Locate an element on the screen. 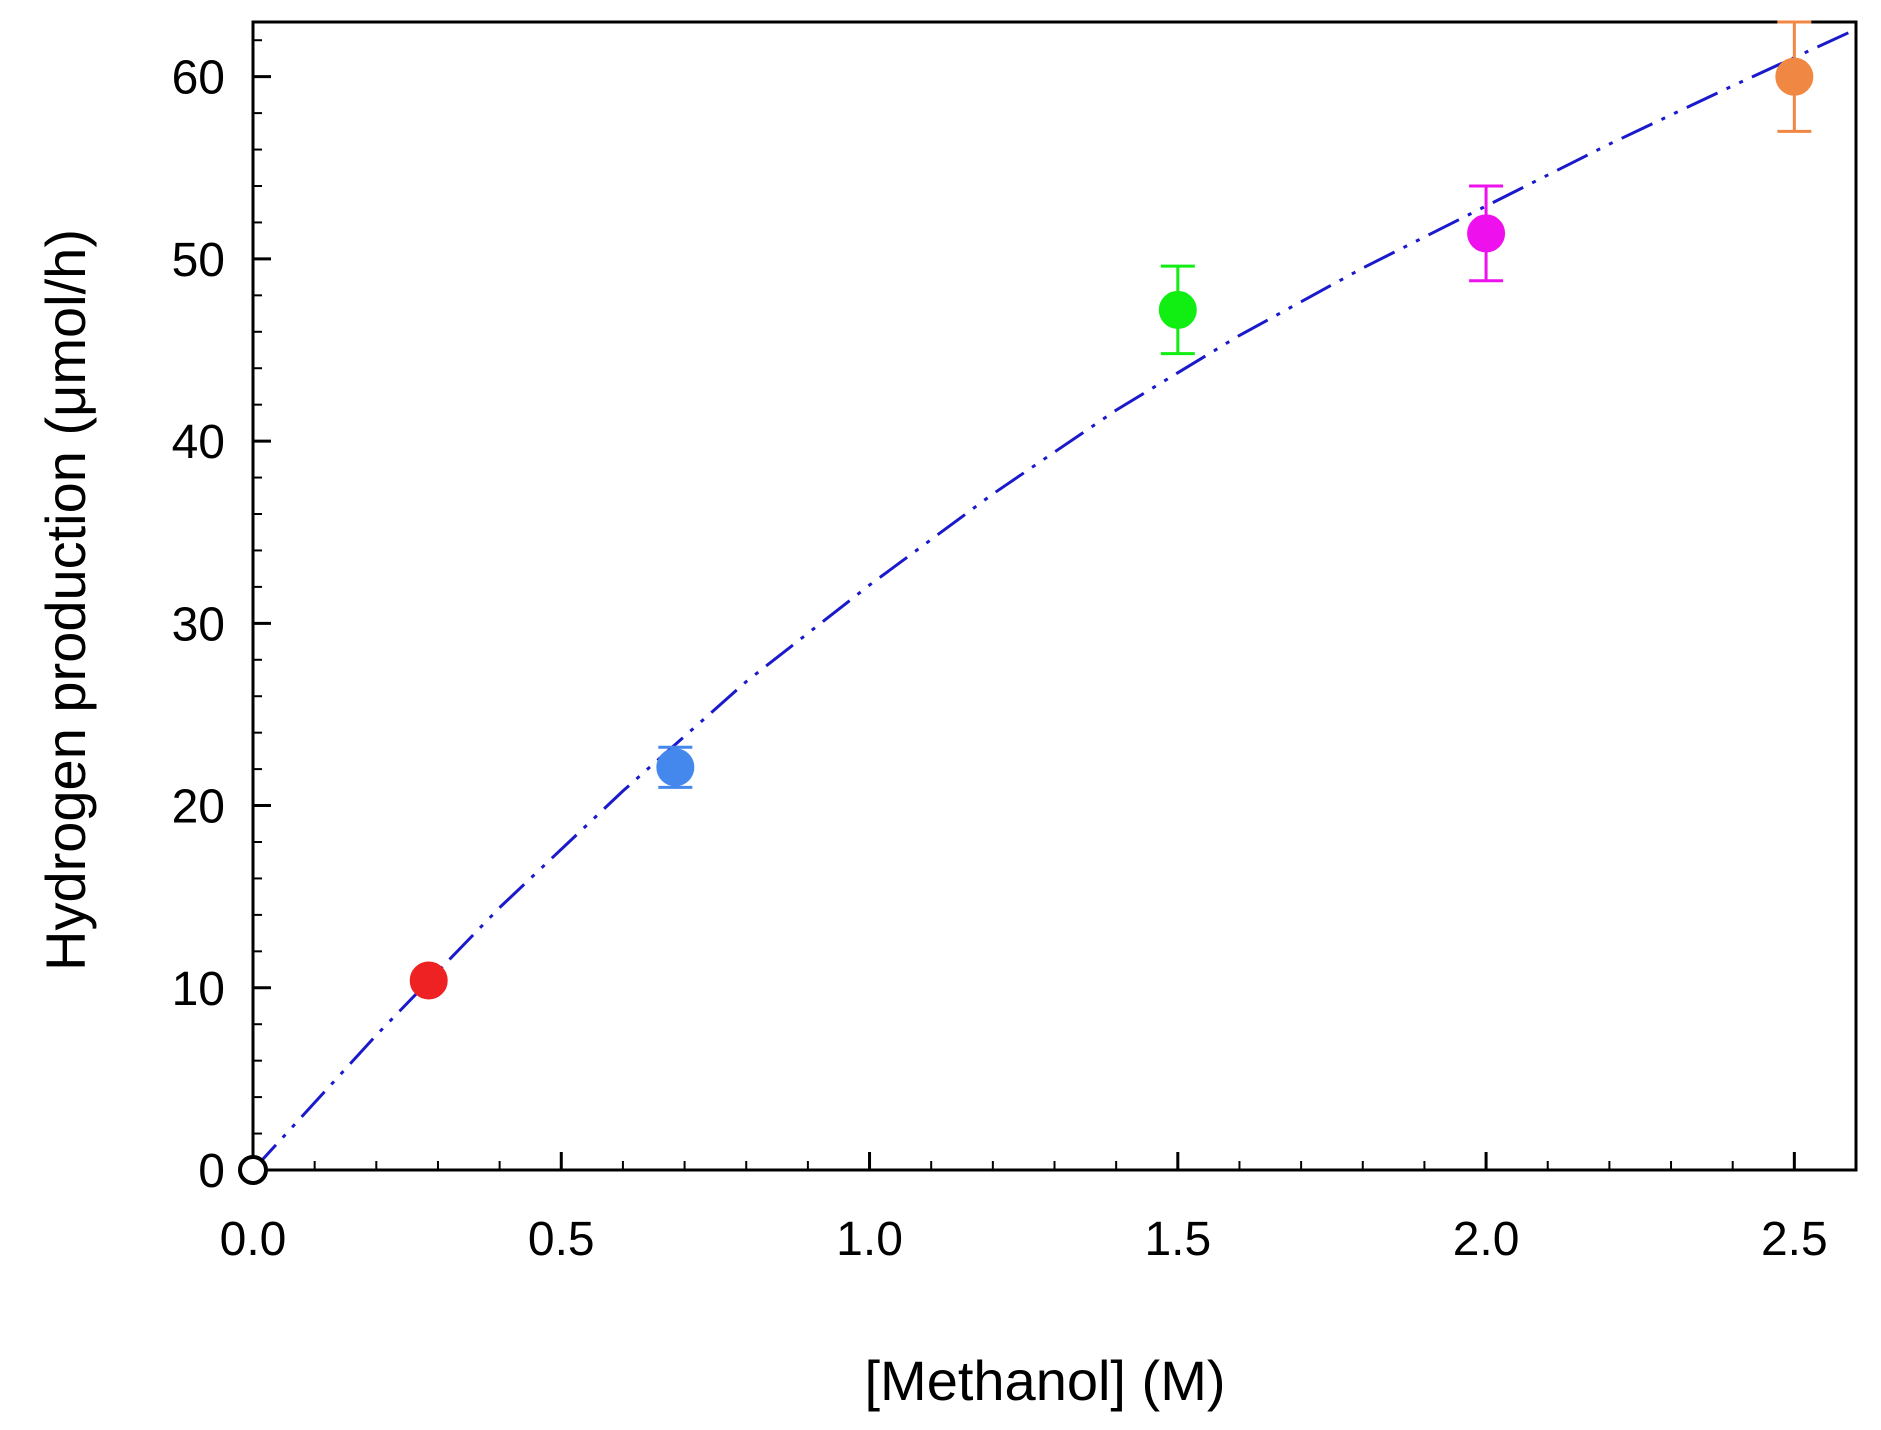 This screenshot has height=1430, width=1881. y-tick-label: 30 is located at coordinates (198, 624).